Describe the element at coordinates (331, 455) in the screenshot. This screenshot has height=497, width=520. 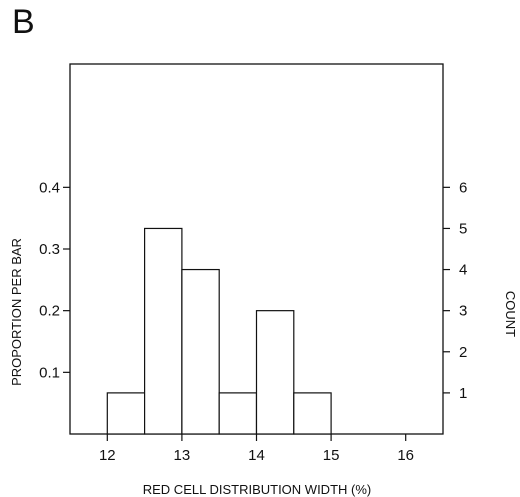
I see `x-tick-label-4: 15` at that location.